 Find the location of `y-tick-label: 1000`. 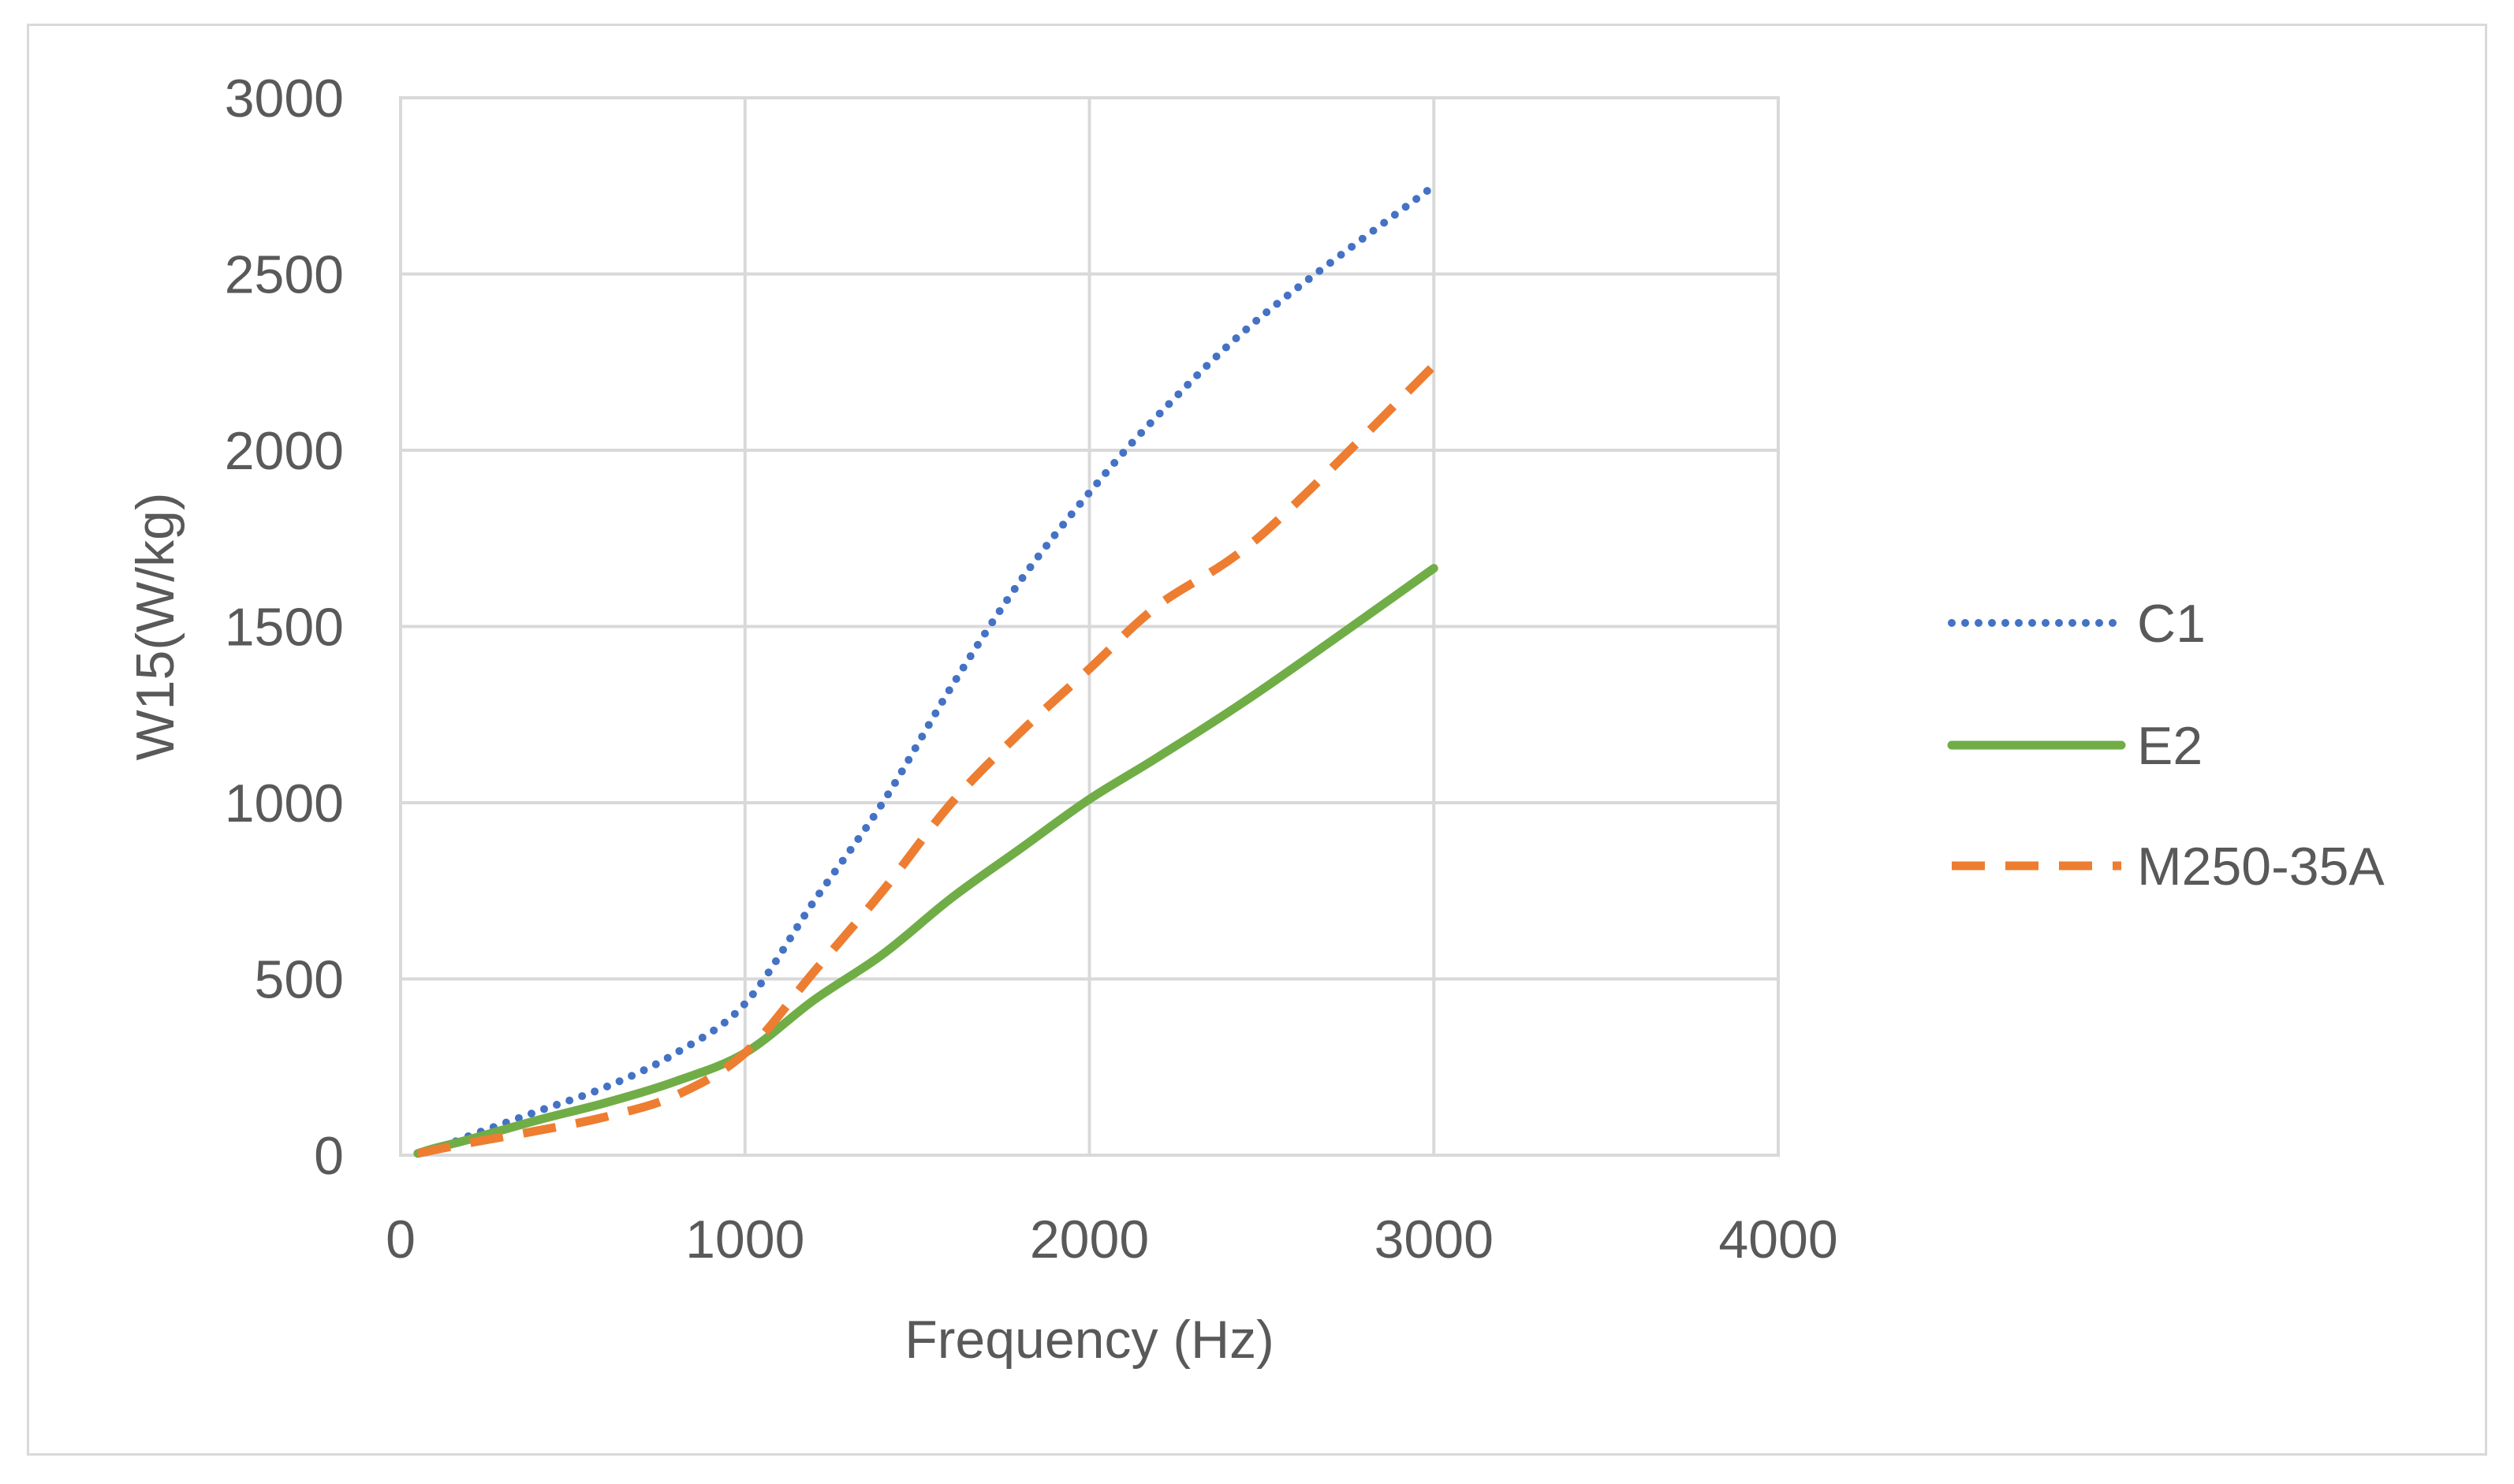

y-tick-label: 1000 is located at coordinates (284, 803).